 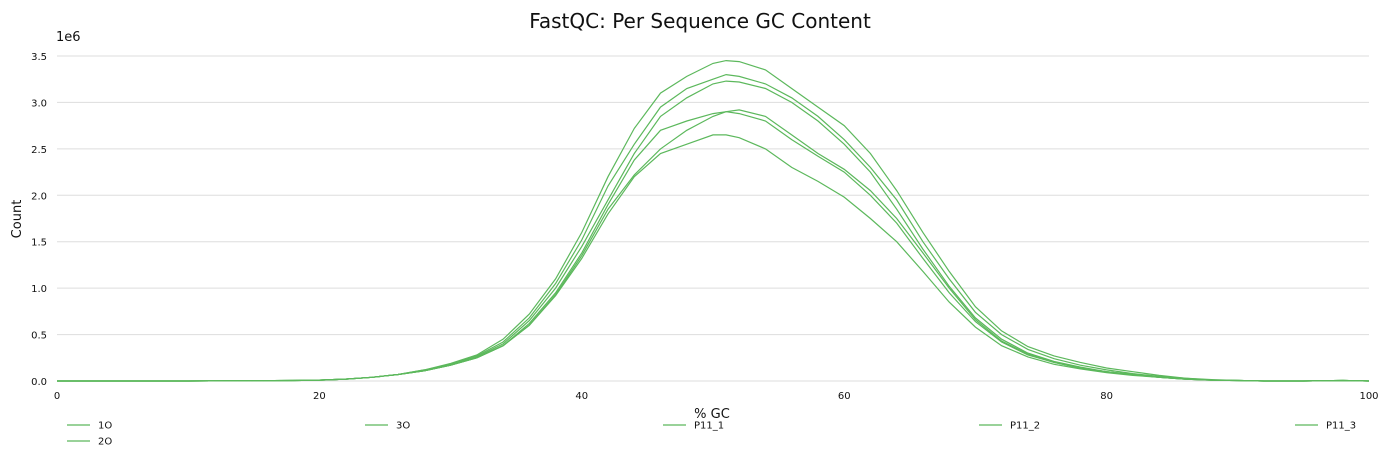 What do you see at coordinates (387, 426) in the screenshot?
I see `legend-item-3o: 3O` at bounding box center [387, 426].